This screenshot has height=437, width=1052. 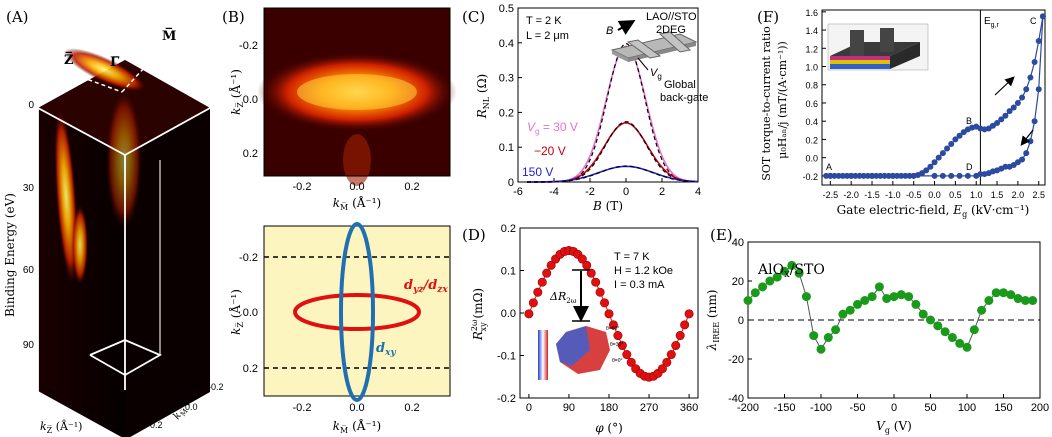 I want to click on a-yticks: 0 30 60 90, so click(x=29, y=225).